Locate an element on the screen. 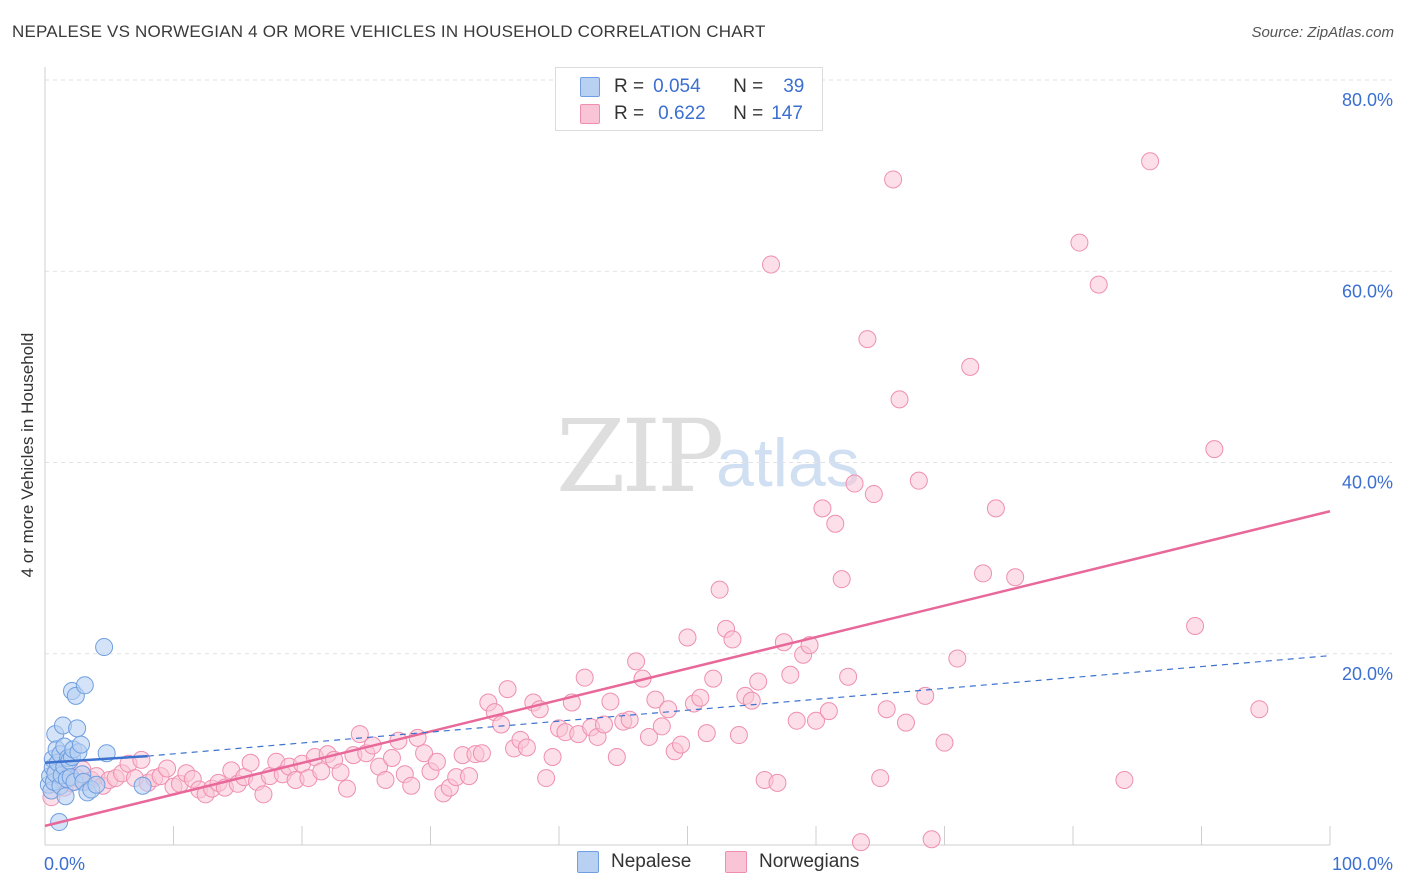 This screenshot has height=892, width=1406. nepalese-r-value: 0.054 is located at coordinates (677, 86).